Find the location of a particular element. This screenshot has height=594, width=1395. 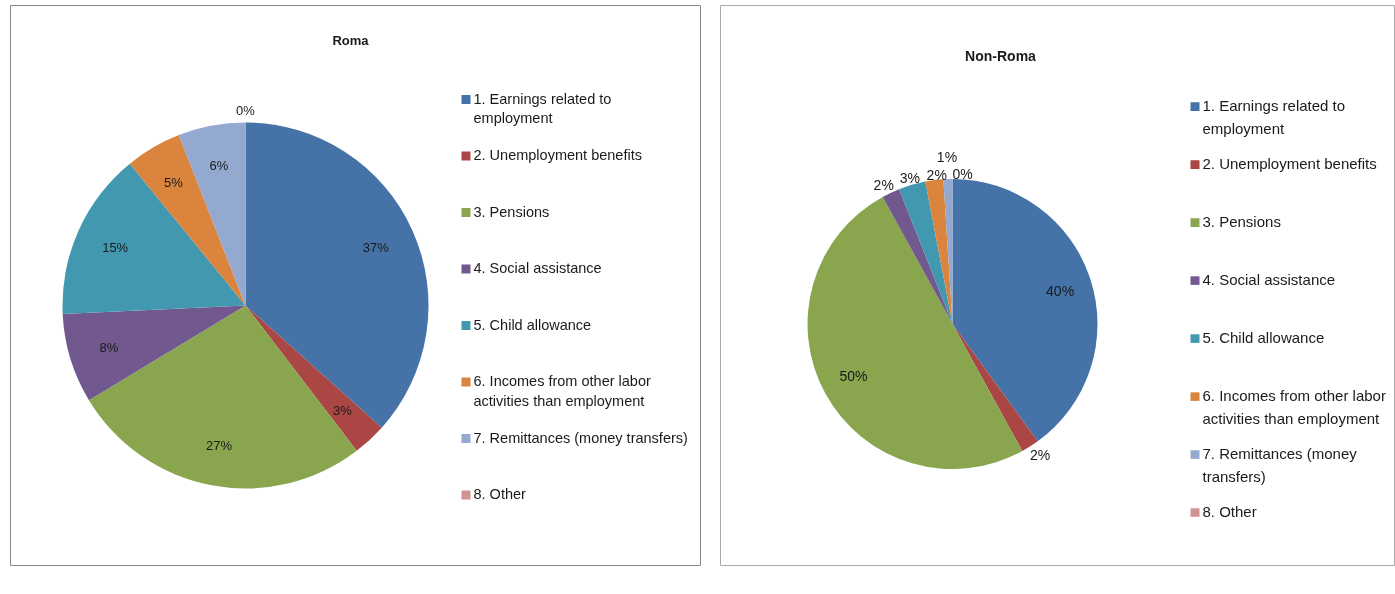

data-label: 37% is located at coordinates (376, 247).